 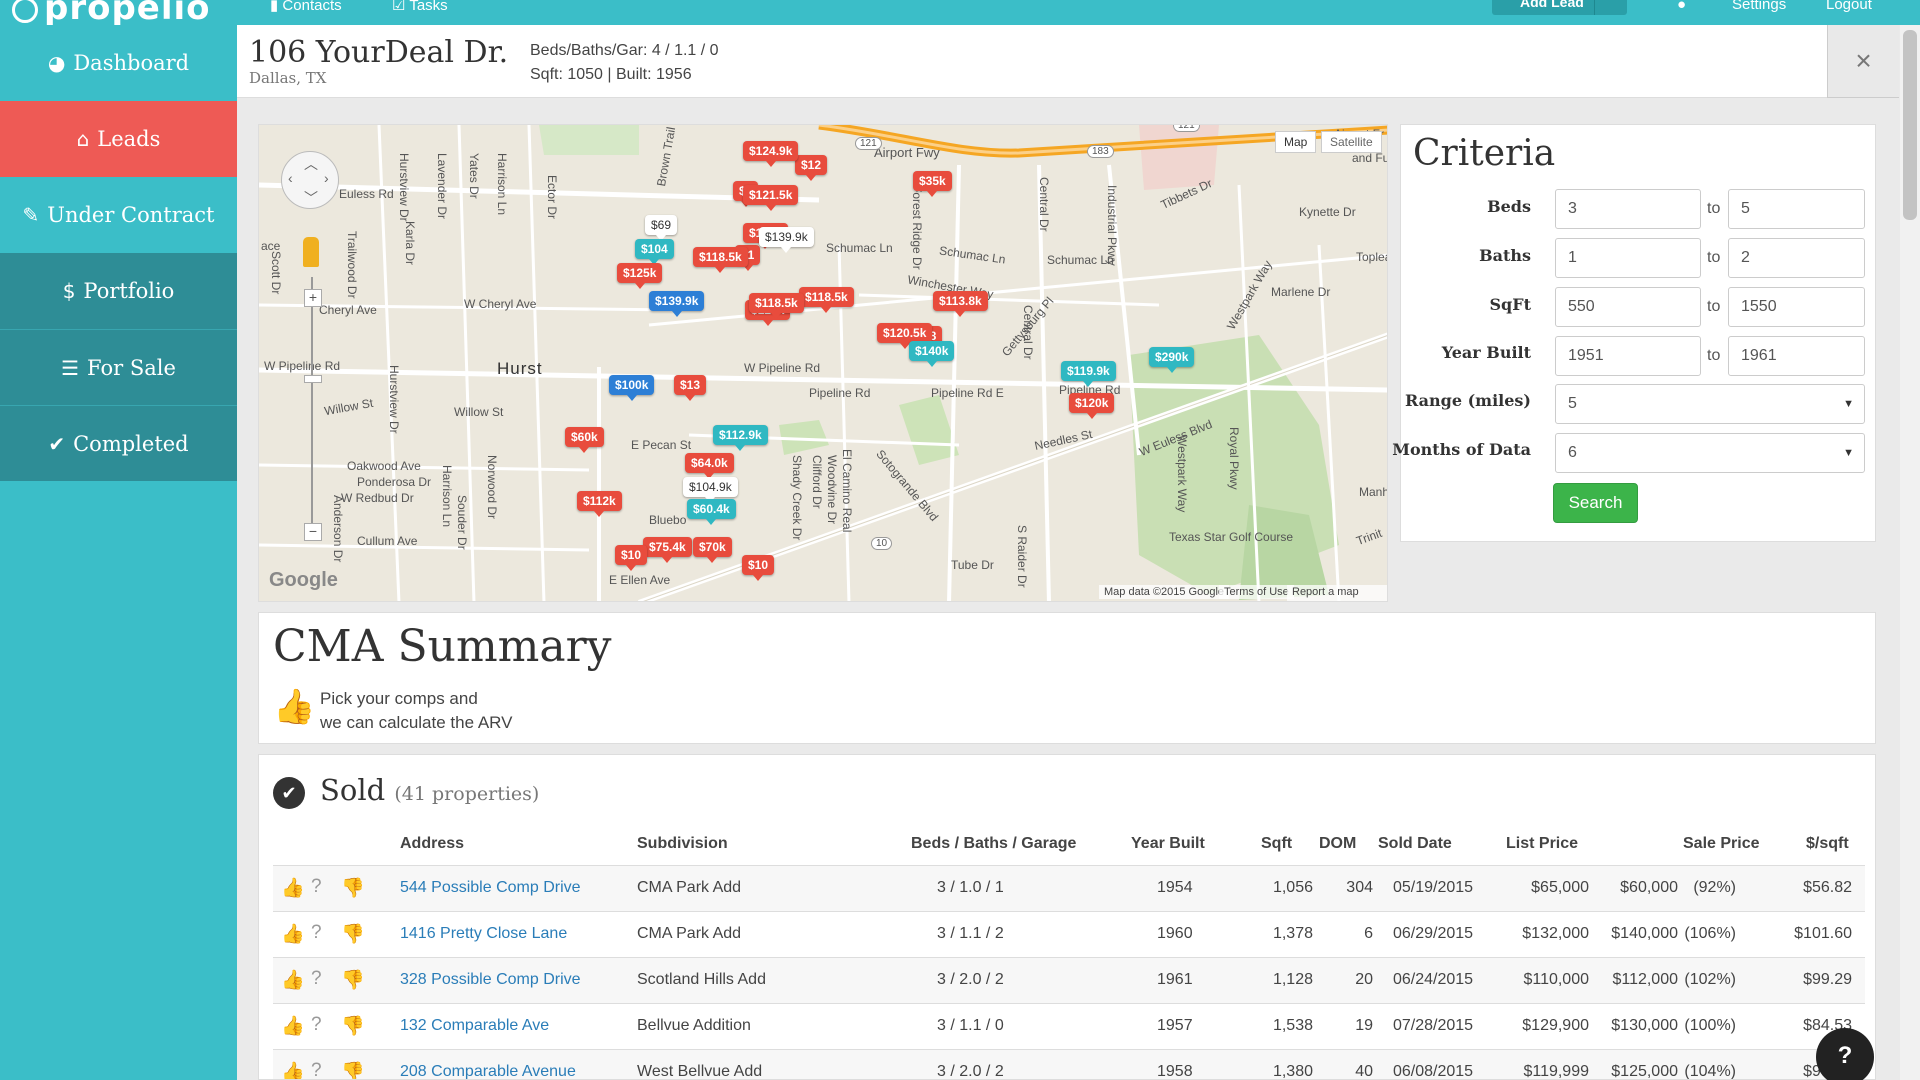 What do you see at coordinates (1172, 360) in the screenshot?
I see `map-price-pin: $290k` at bounding box center [1172, 360].